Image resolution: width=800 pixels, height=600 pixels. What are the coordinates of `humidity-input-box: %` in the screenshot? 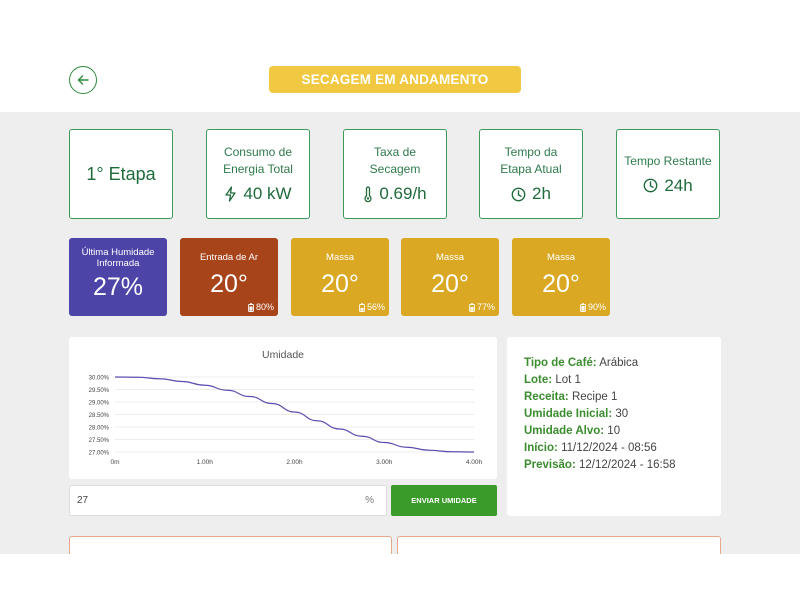 It's located at (228, 500).